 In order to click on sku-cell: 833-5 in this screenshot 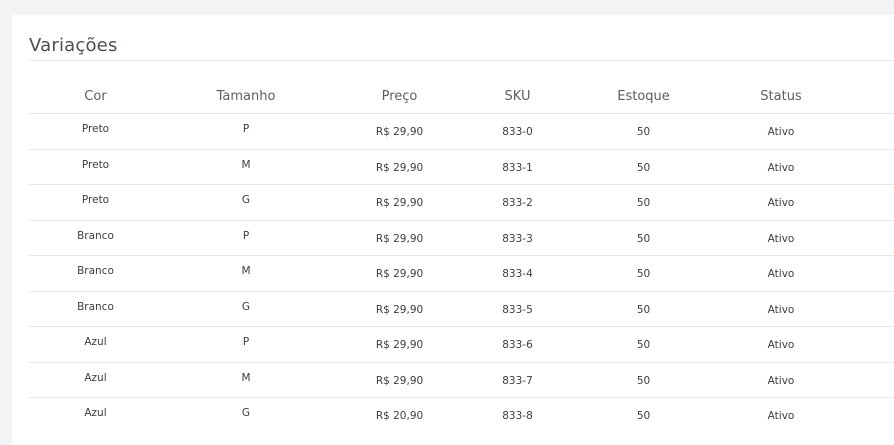, I will do `click(517, 309)`.